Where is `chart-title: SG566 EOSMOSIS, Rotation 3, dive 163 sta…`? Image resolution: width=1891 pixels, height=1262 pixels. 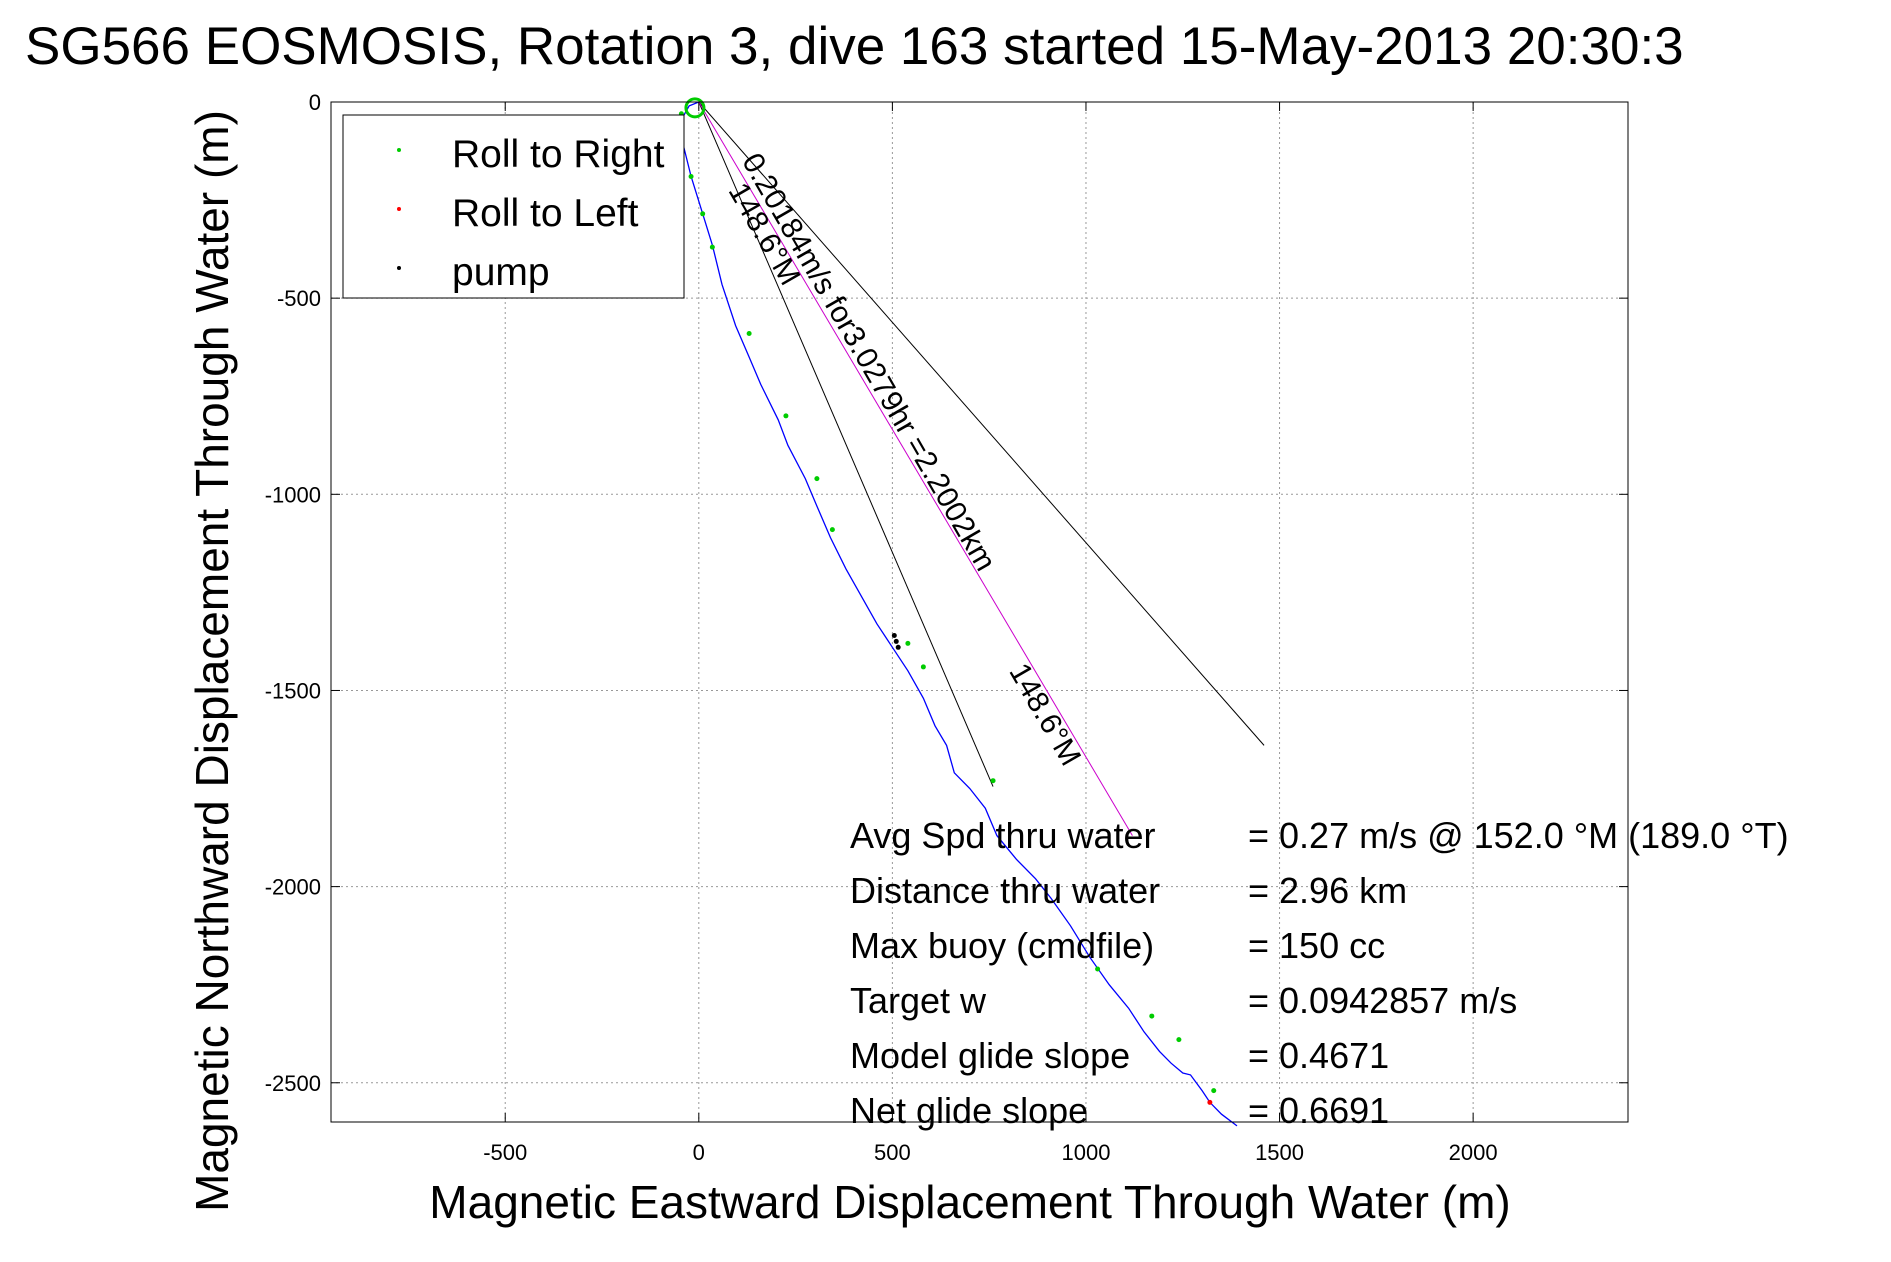
chart-title: SG566 EOSMOSIS, Rotation 3, dive 163 sta… is located at coordinates (854, 46).